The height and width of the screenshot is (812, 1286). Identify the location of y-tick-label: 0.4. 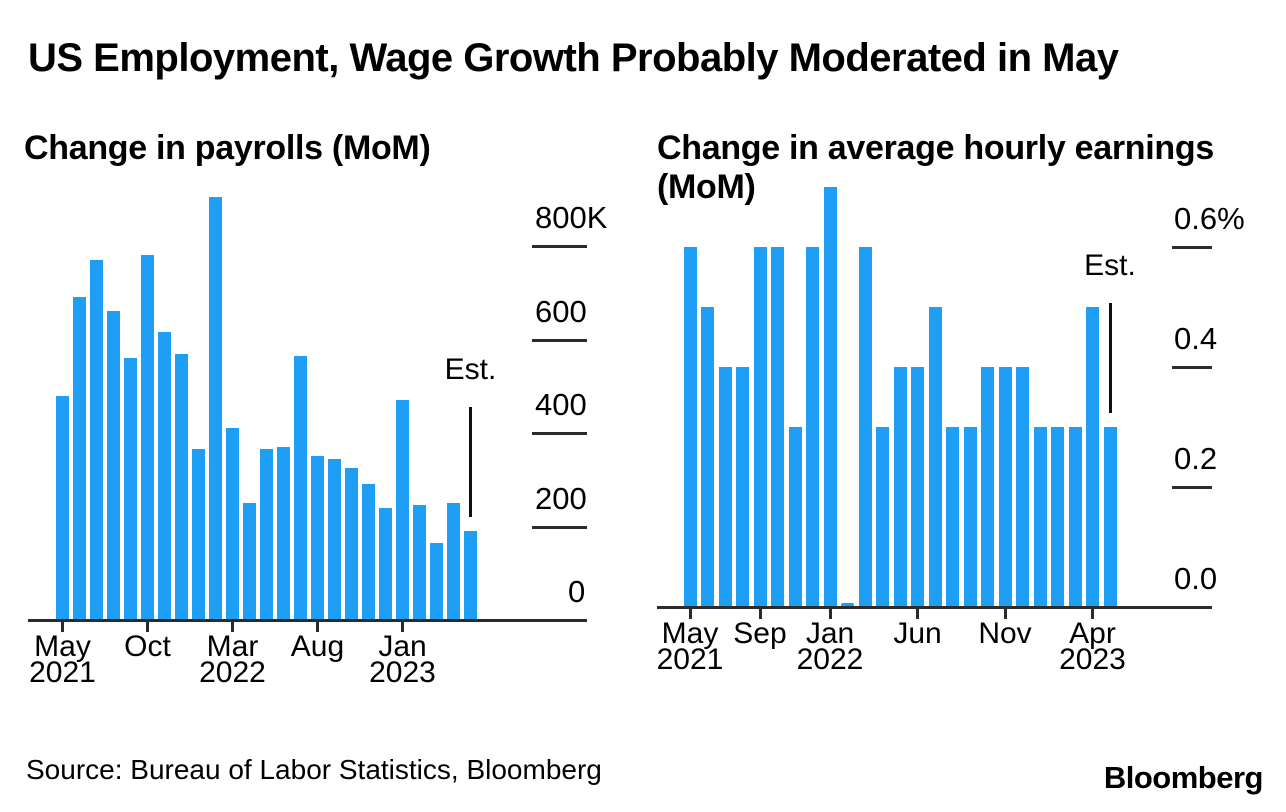
(1196, 338).